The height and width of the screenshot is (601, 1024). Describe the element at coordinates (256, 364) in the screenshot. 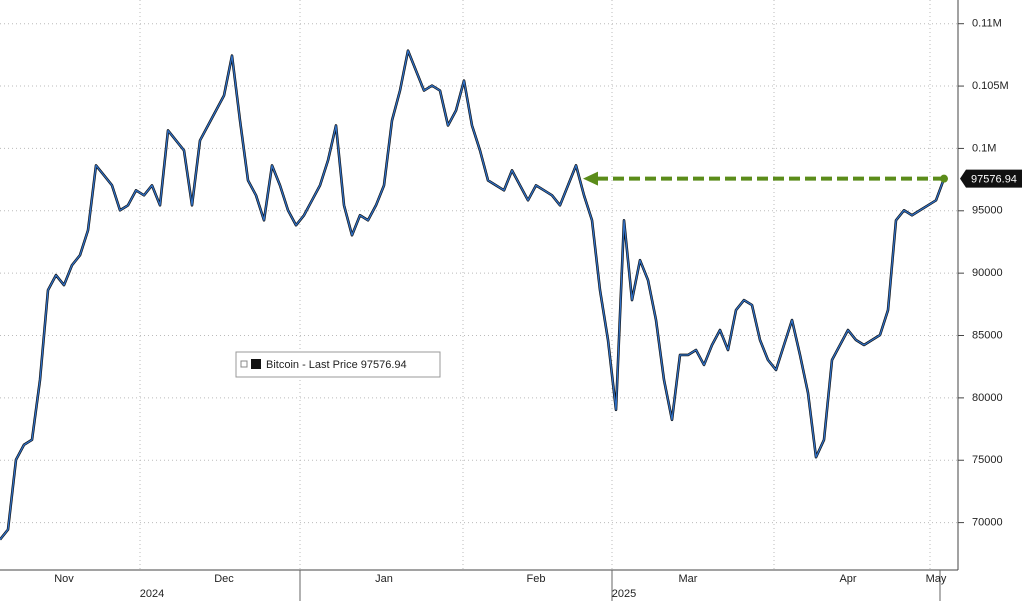

I see `legend-swatch` at that location.